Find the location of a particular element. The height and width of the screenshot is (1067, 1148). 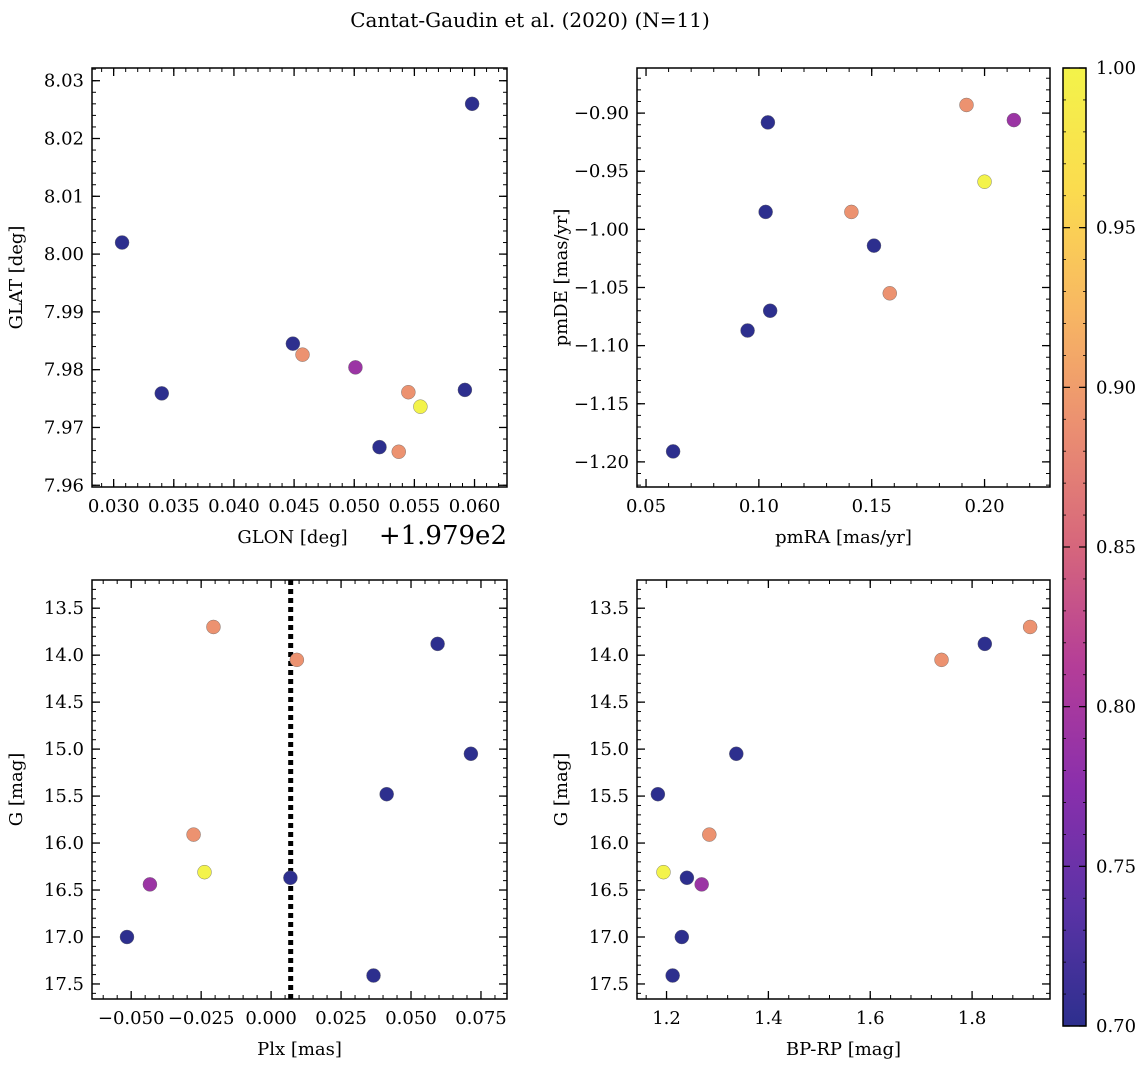

y-tick-label: −1.15 is located at coordinates (601, 404).